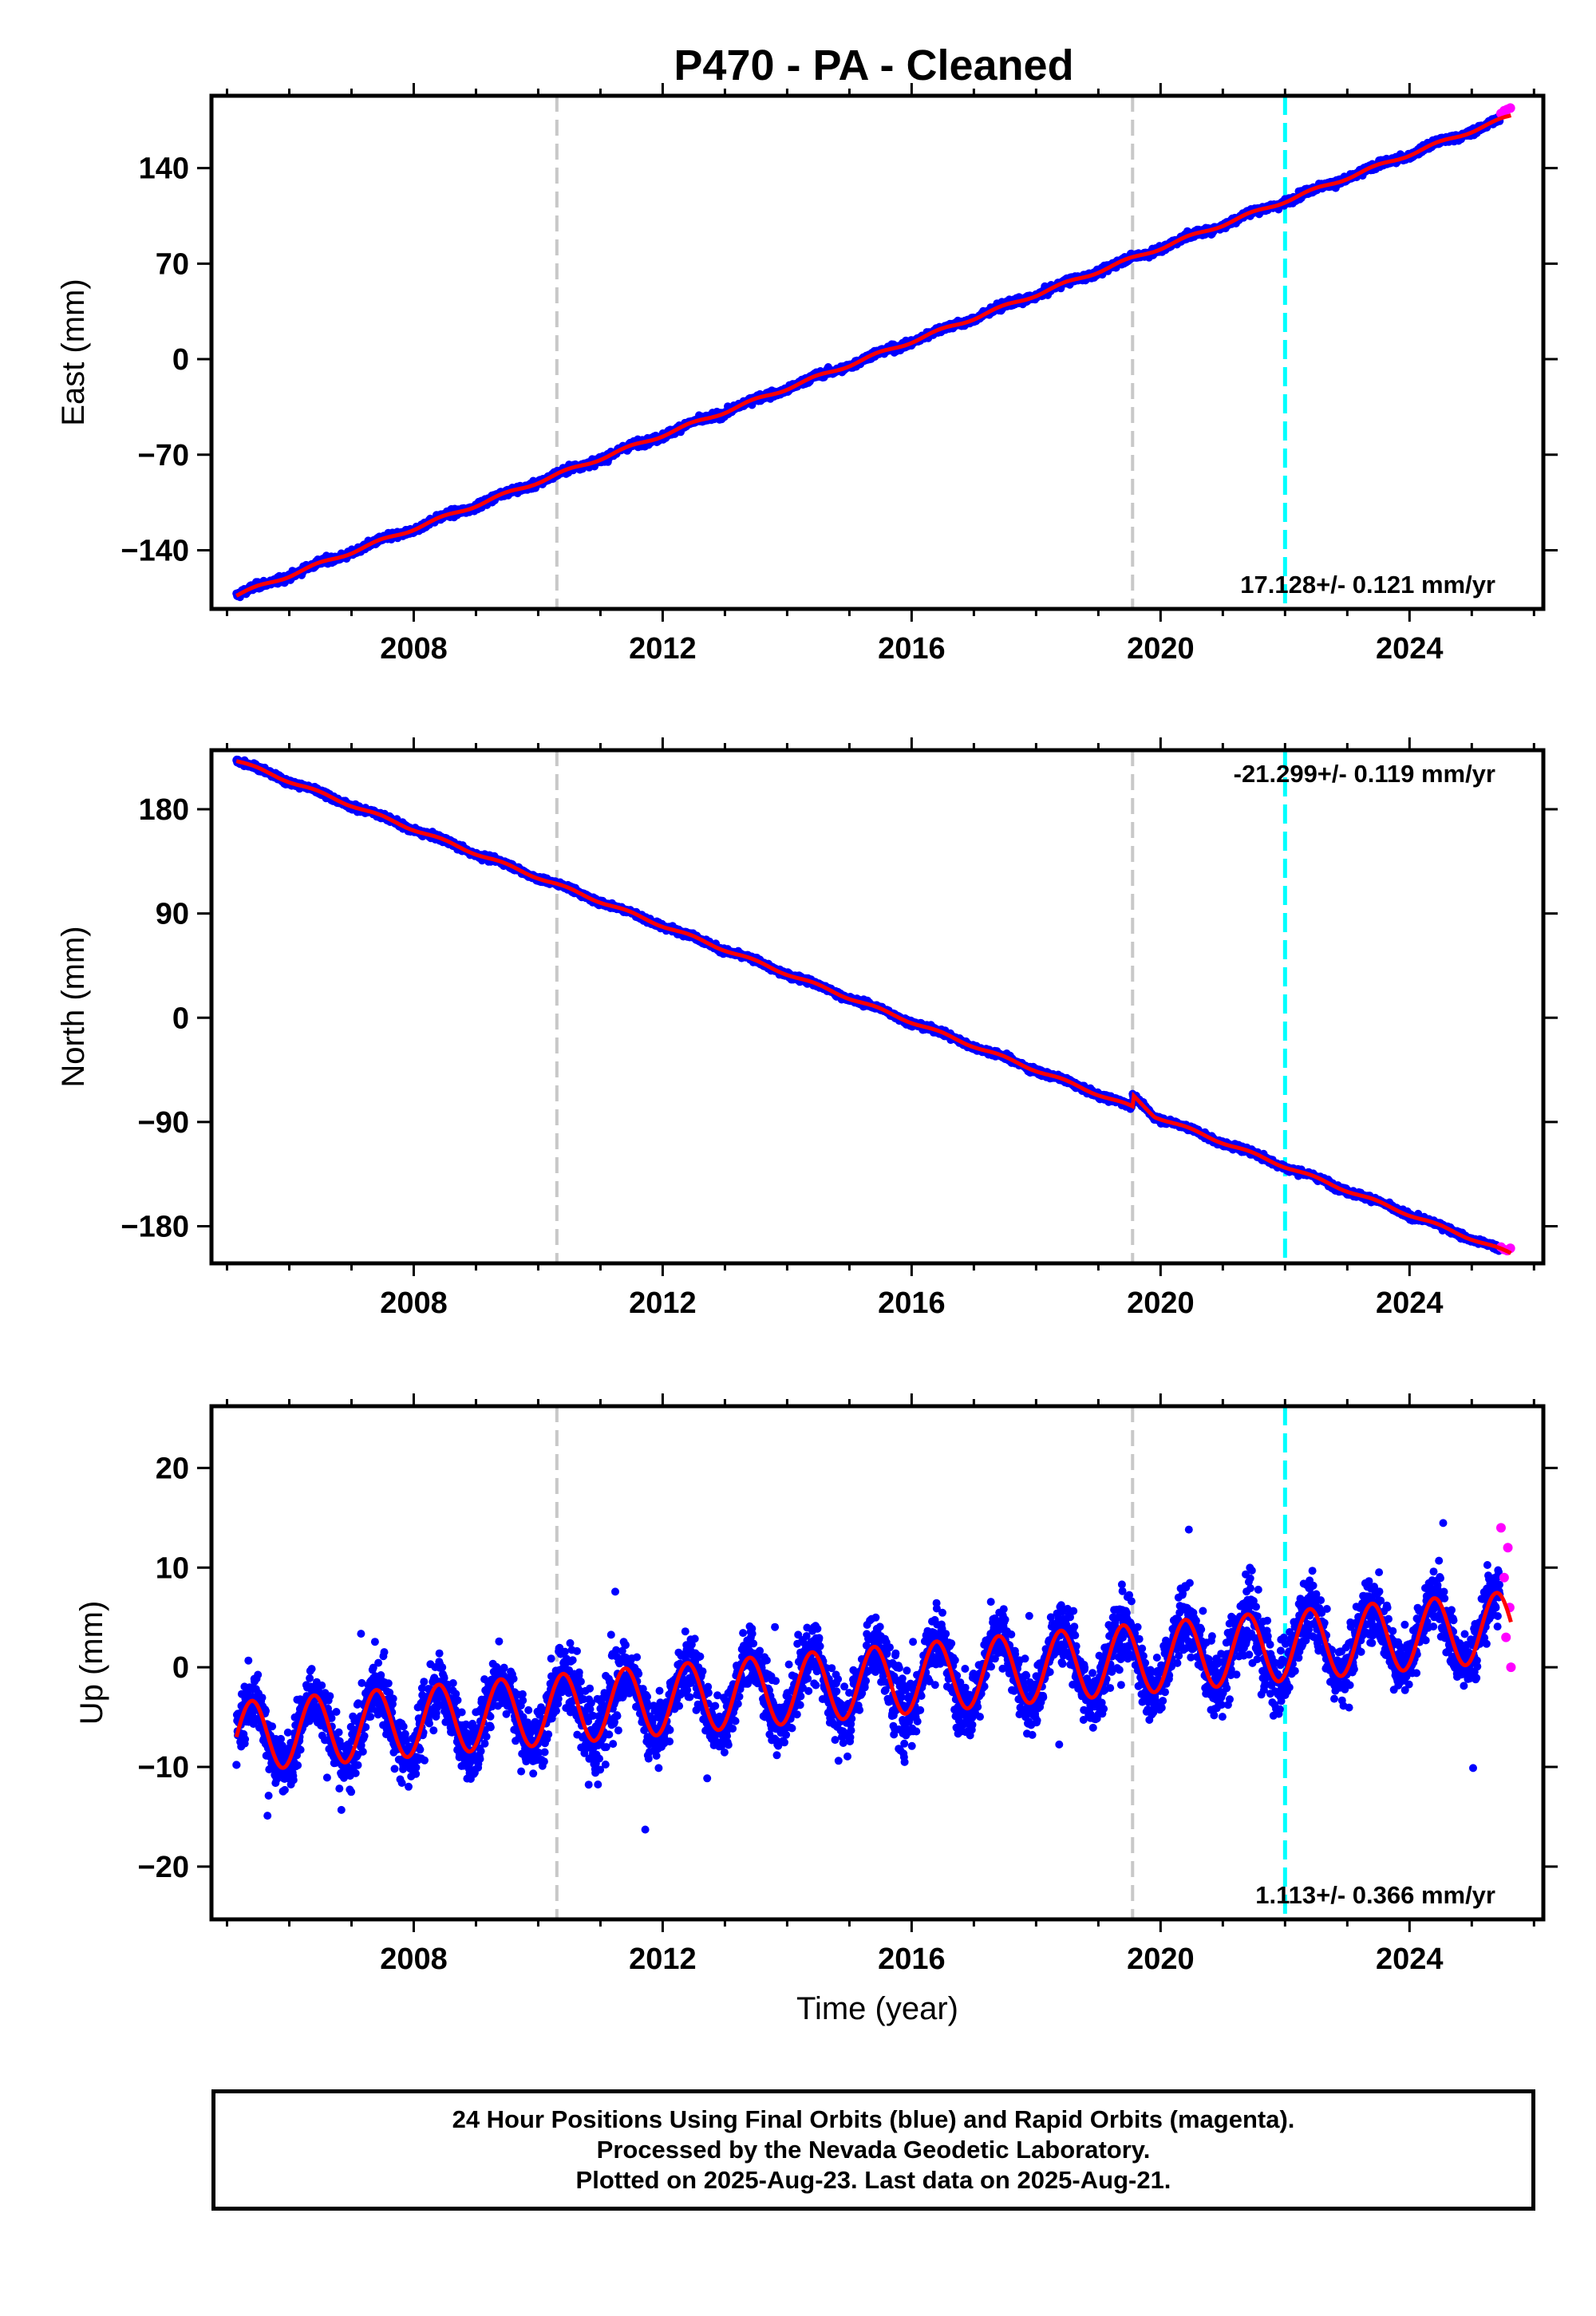  Describe the element at coordinates (663, 649) in the screenshot. I see `x-tick-label: 2012` at that location.